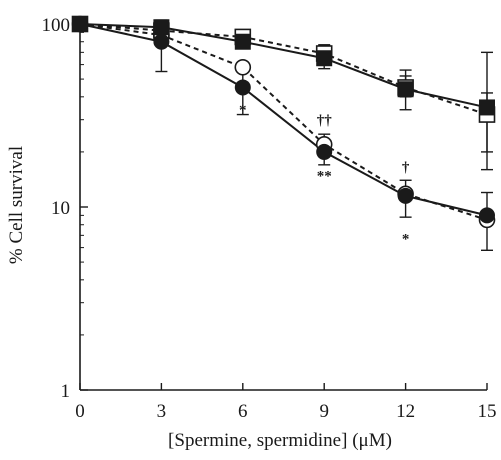 The height and width of the screenshot is (460, 501). I want to click on x-tick-label: 6, so click(243, 411).